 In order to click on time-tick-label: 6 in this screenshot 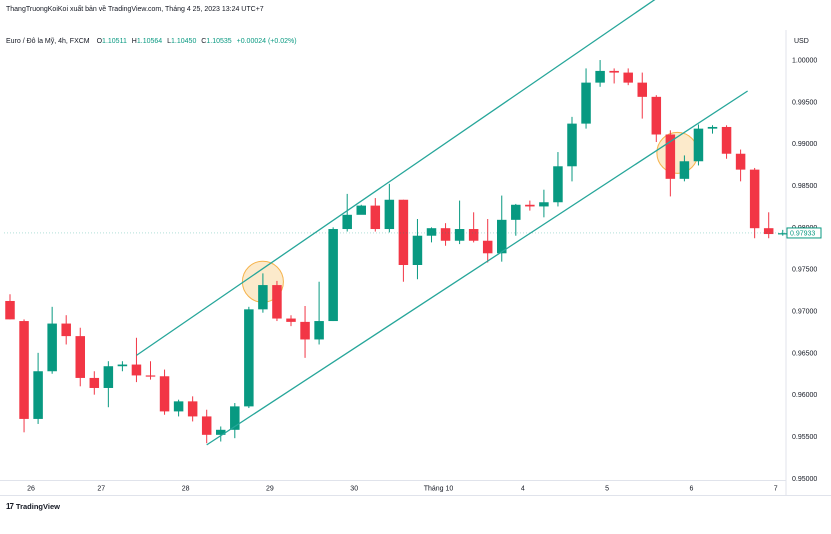, I will do `click(691, 489)`.